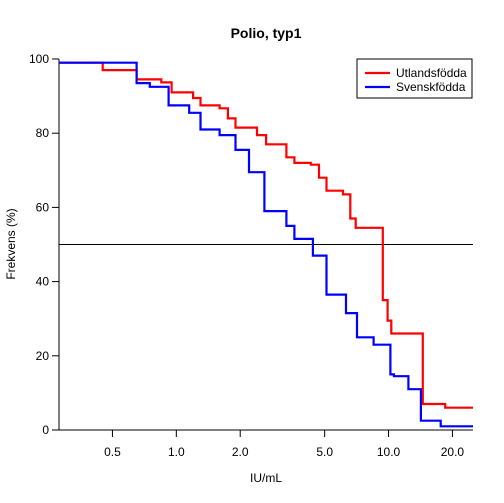 The width and height of the screenshot is (504, 503). I want to click on chart-title: Polio, typ1, so click(266, 33).